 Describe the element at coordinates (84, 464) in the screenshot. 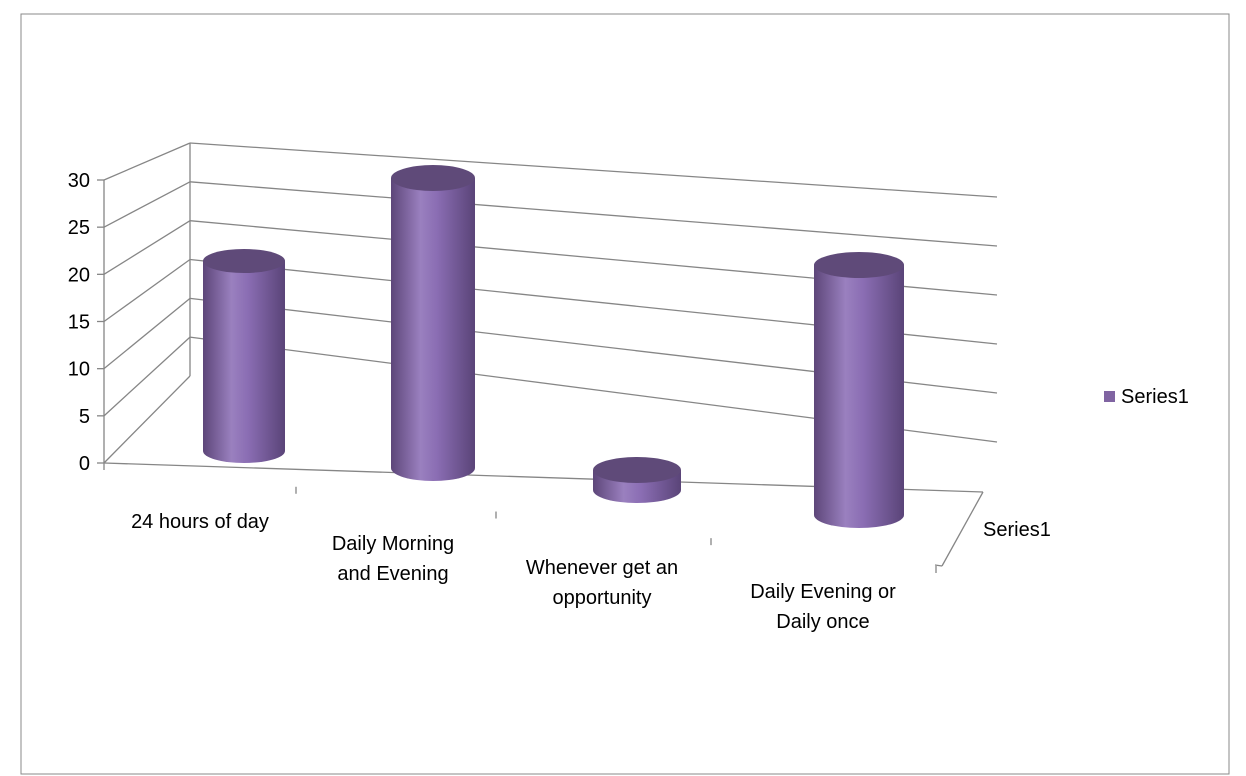

I see `y-tick-label: 0` at that location.